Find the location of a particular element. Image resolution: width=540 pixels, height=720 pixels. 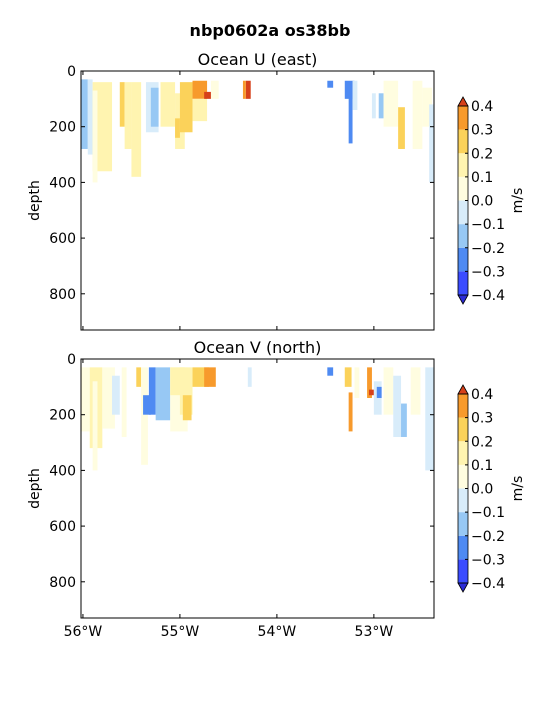

y-tick-label: 400 is located at coordinates (62, 471).